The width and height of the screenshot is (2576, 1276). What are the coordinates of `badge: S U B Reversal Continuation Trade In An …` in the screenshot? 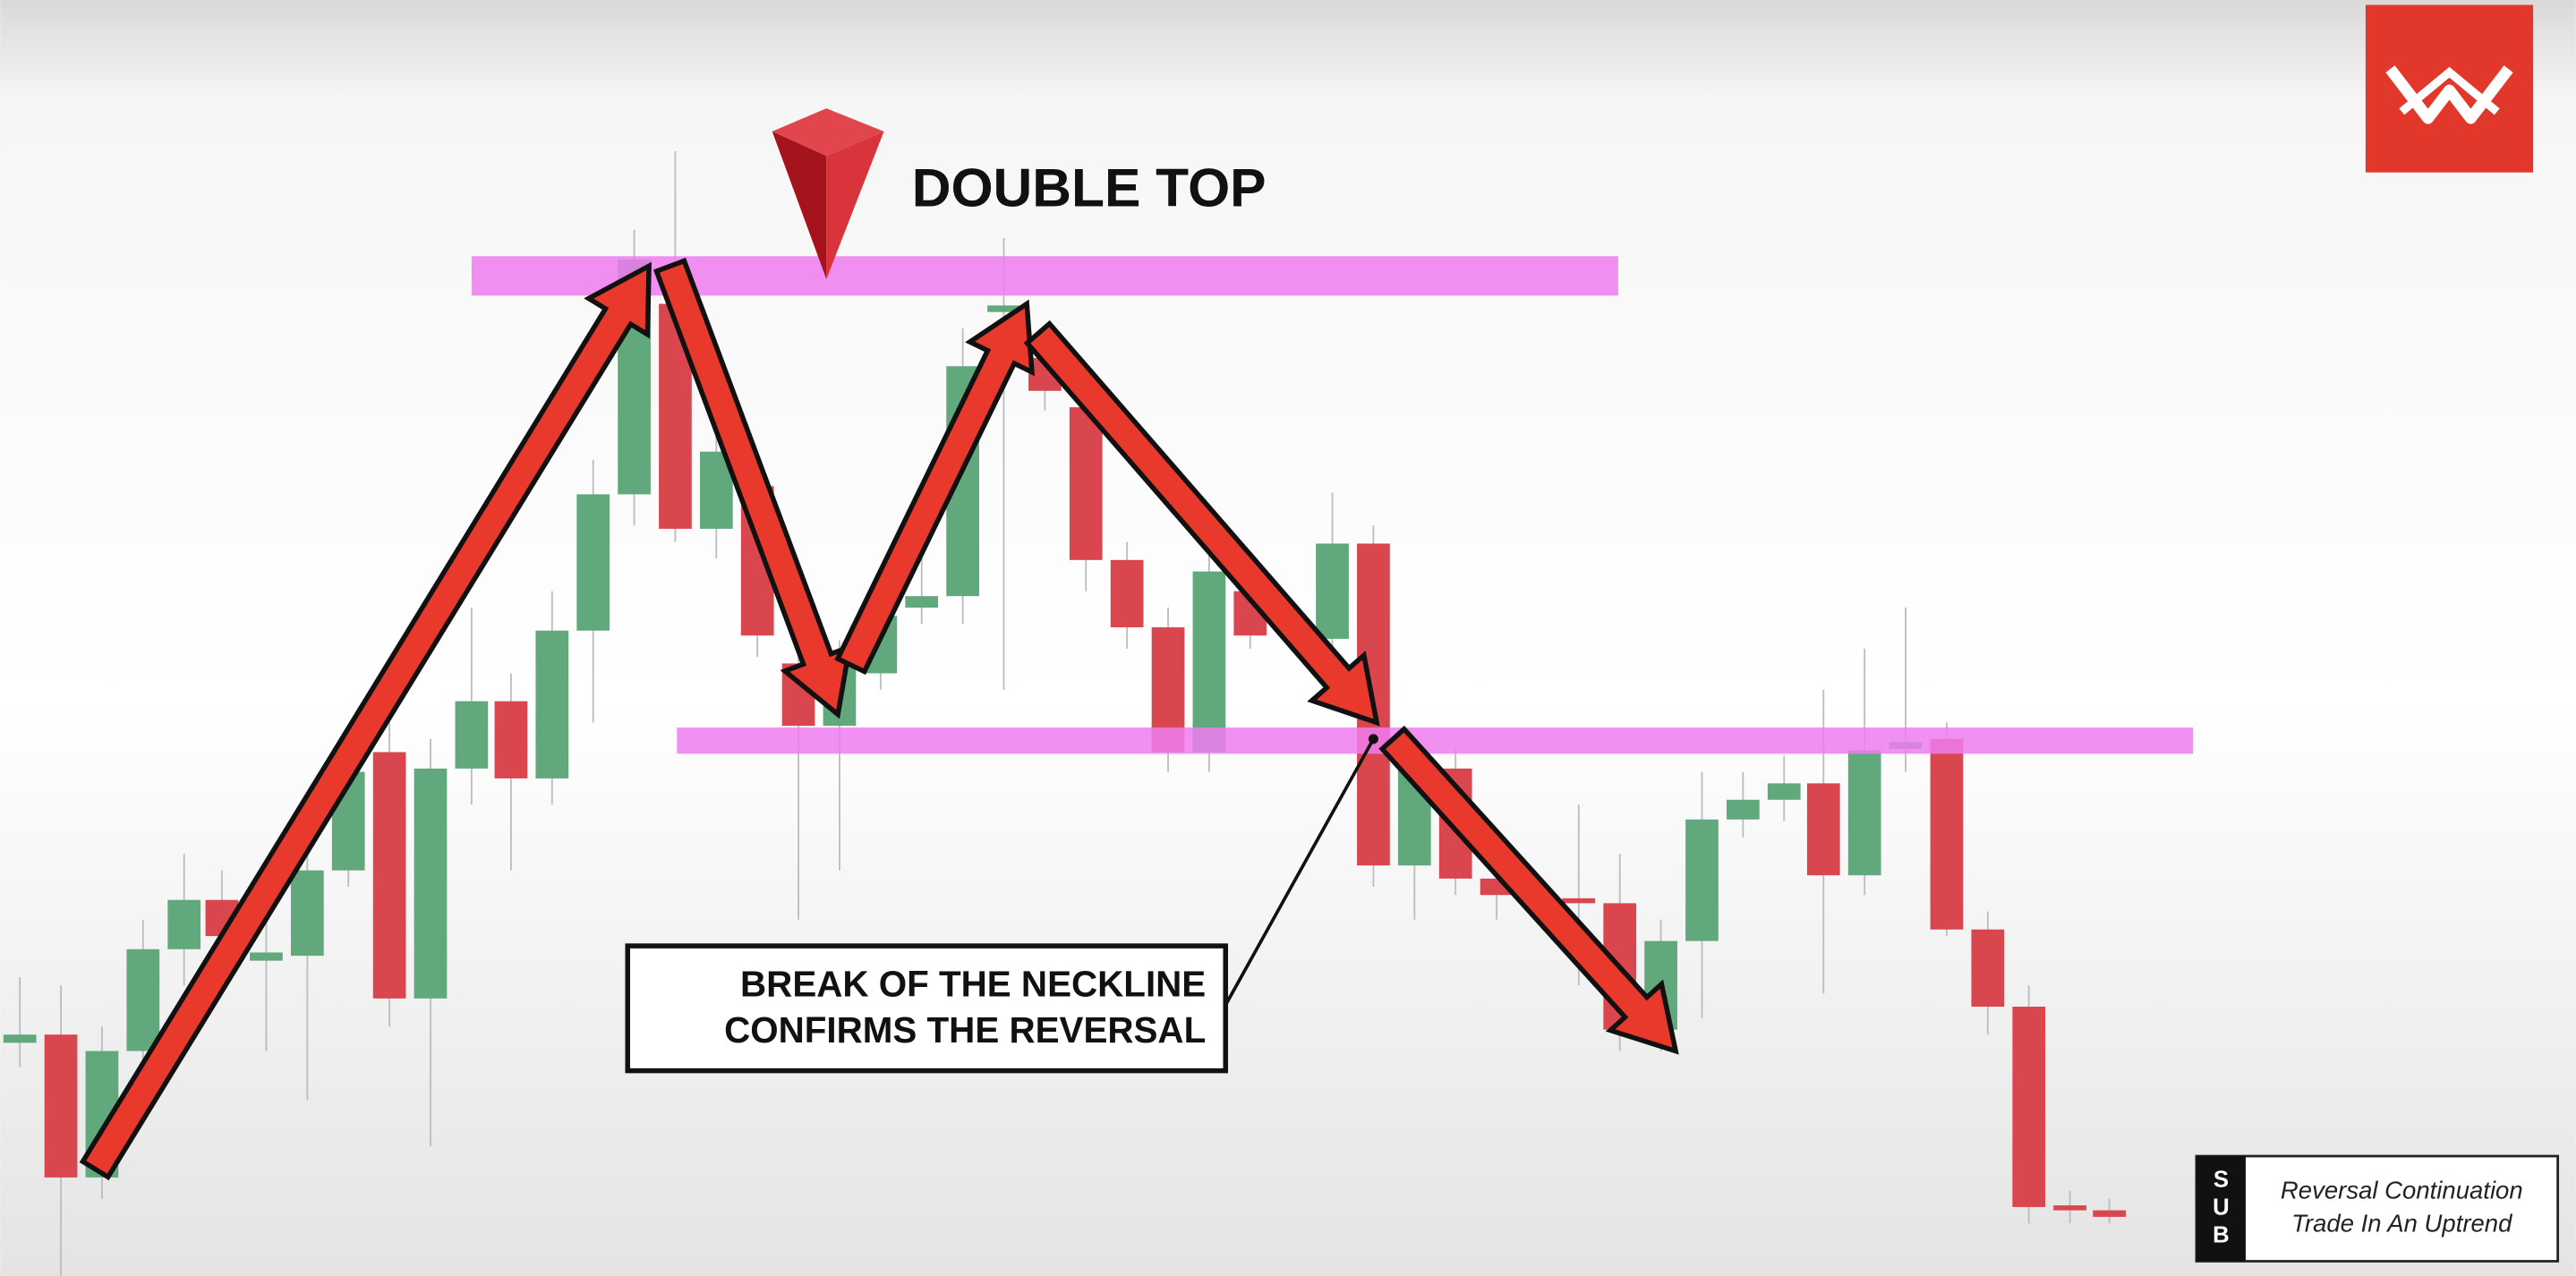 It's located at (2377, 1209).